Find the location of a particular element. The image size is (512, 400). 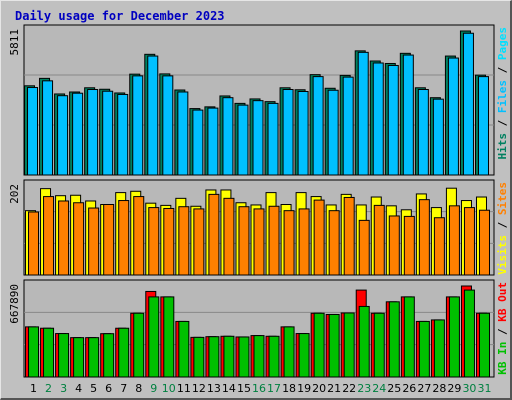

x-tick-label: 1 is located at coordinates (33, 388).